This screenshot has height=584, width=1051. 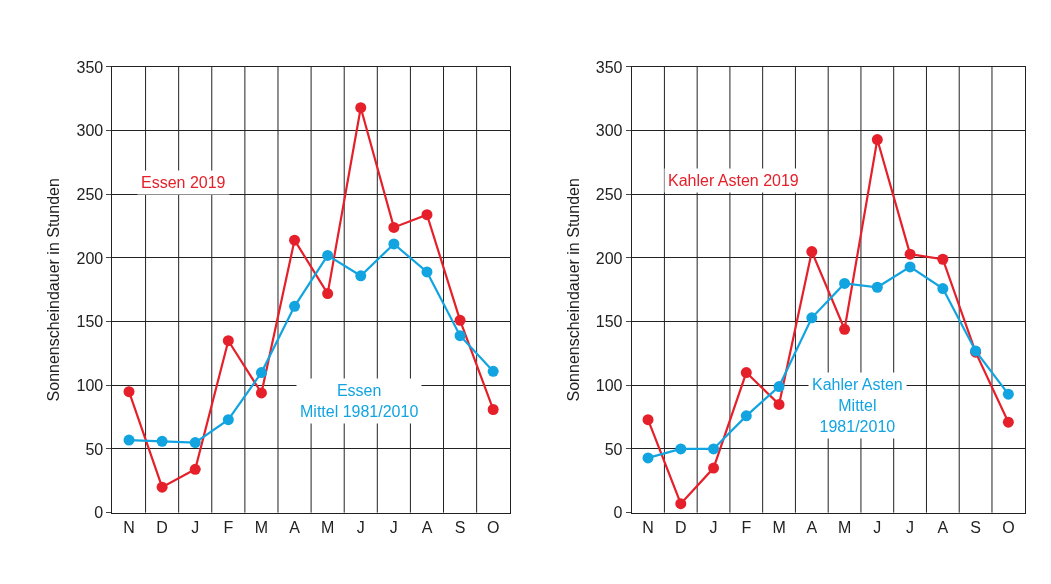 I want to click on series-label: Kahler Asten Mittel 1981/2010, so click(x=857, y=405).